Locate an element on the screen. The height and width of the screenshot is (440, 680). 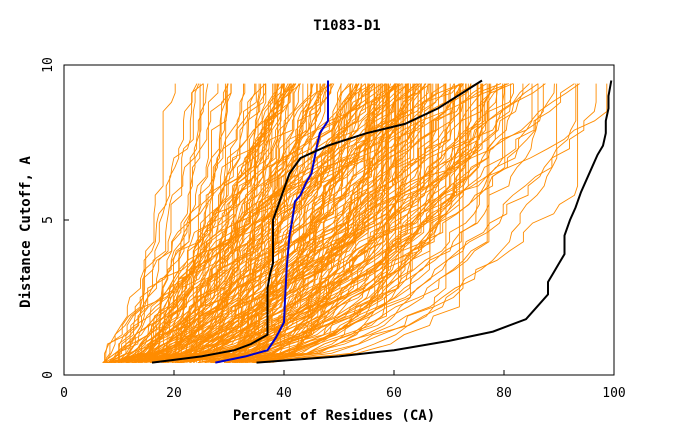
x-tick-label: 20 is located at coordinates (174, 393).